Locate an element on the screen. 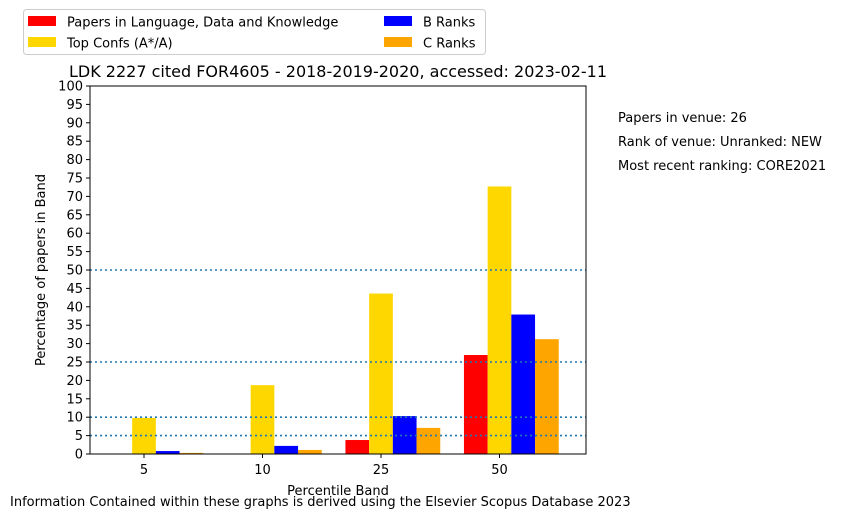 This screenshot has height=520, width=850. x-tick-label-50: 50 is located at coordinates (499, 470).